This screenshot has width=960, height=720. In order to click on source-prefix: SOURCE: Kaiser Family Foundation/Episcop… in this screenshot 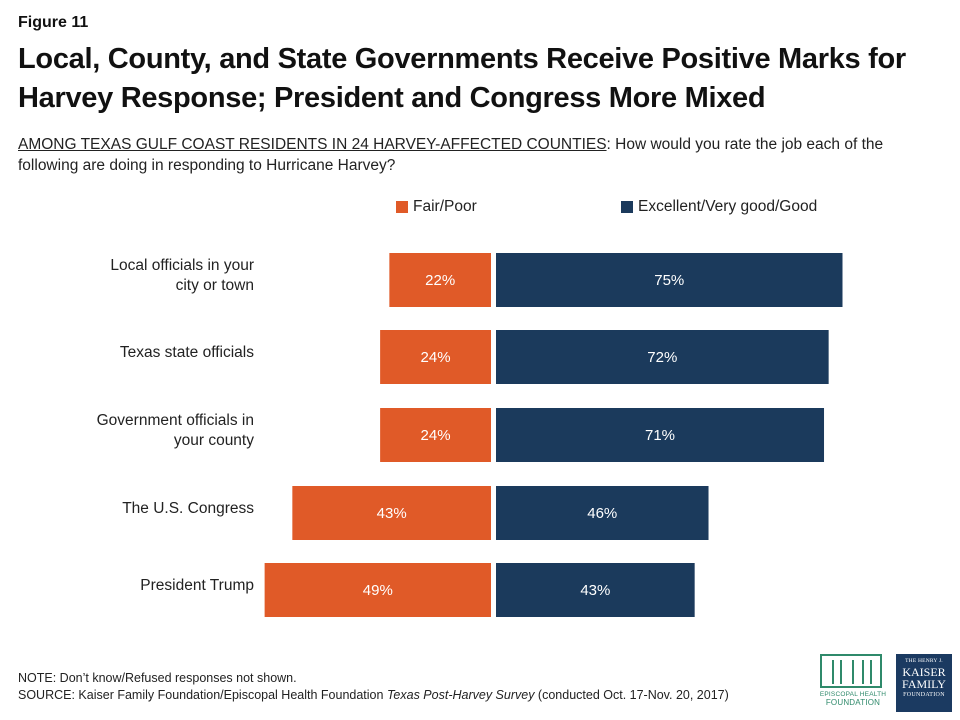, I will do `click(202, 695)`.